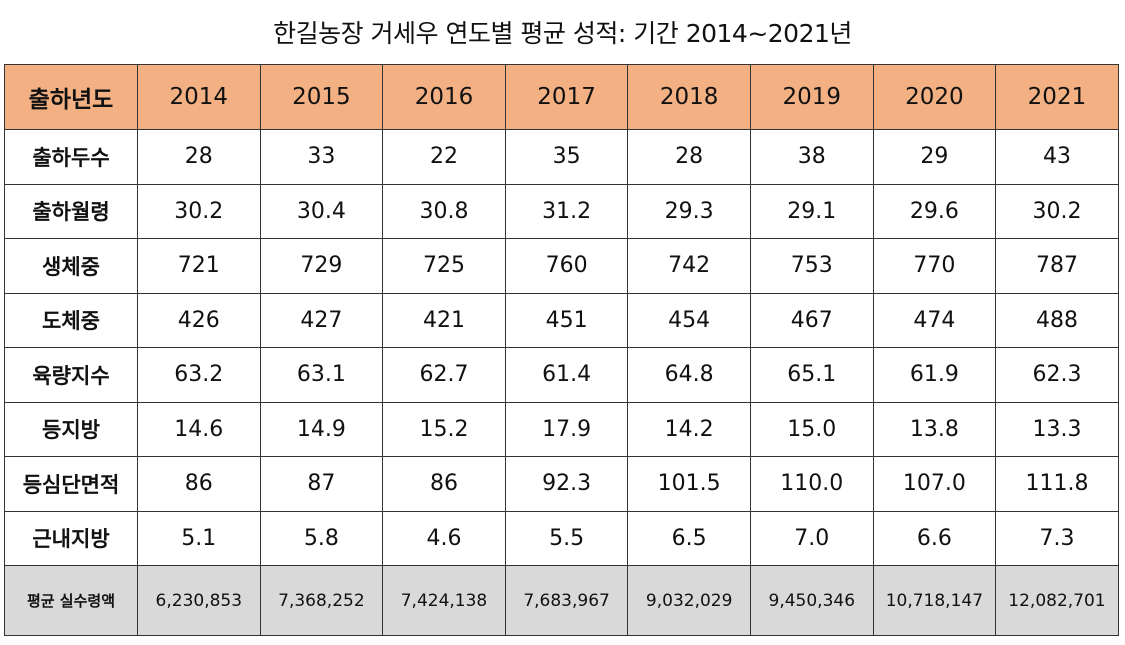 This screenshot has width=1125, height=645. Describe the element at coordinates (811, 600) in the screenshot. I see `value-cell: 9,450,346` at that location.